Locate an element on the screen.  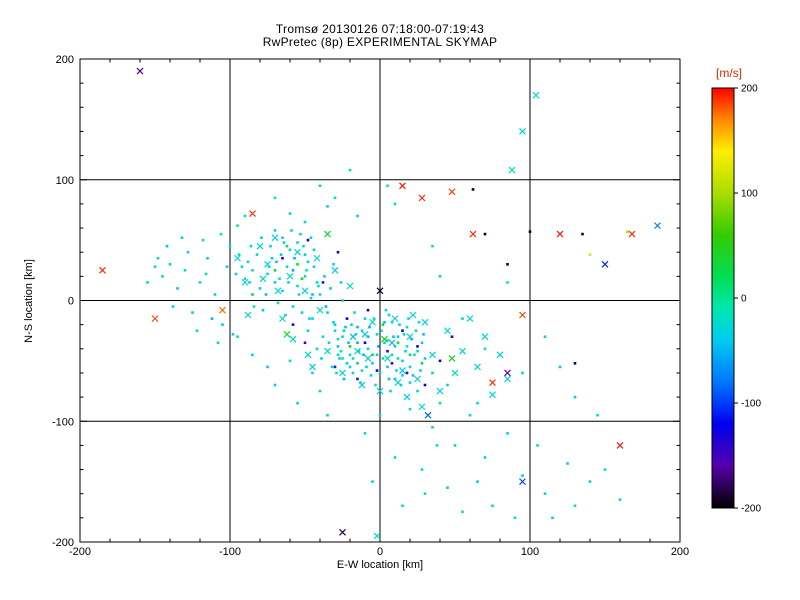
x-tick-label: 100 is located at coordinates (530, 552).